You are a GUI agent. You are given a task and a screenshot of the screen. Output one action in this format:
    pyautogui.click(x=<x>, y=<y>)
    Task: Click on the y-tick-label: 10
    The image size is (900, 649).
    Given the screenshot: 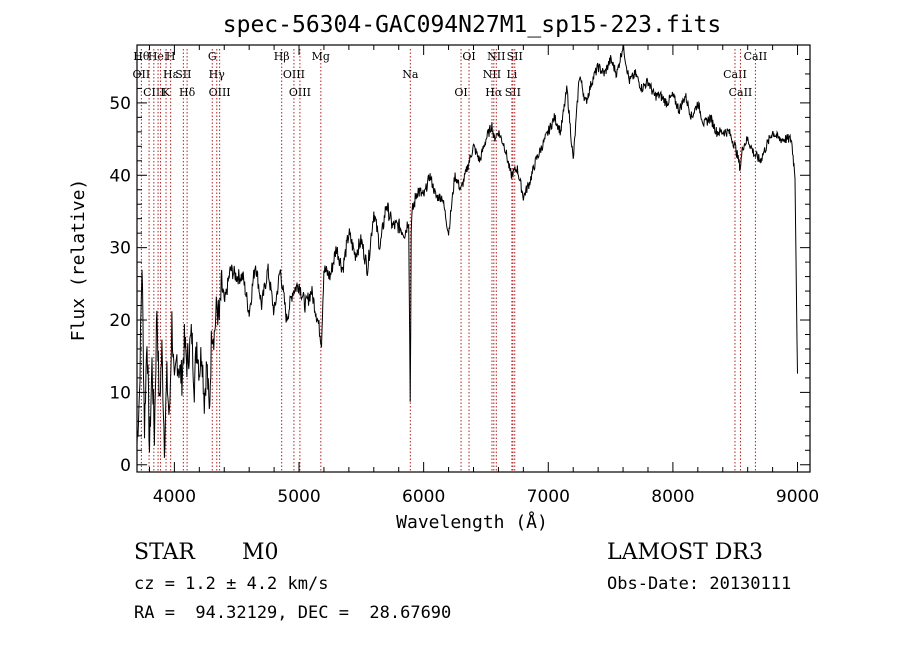 What is the action you would take?
    pyautogui.click(x=120, y=393)
    